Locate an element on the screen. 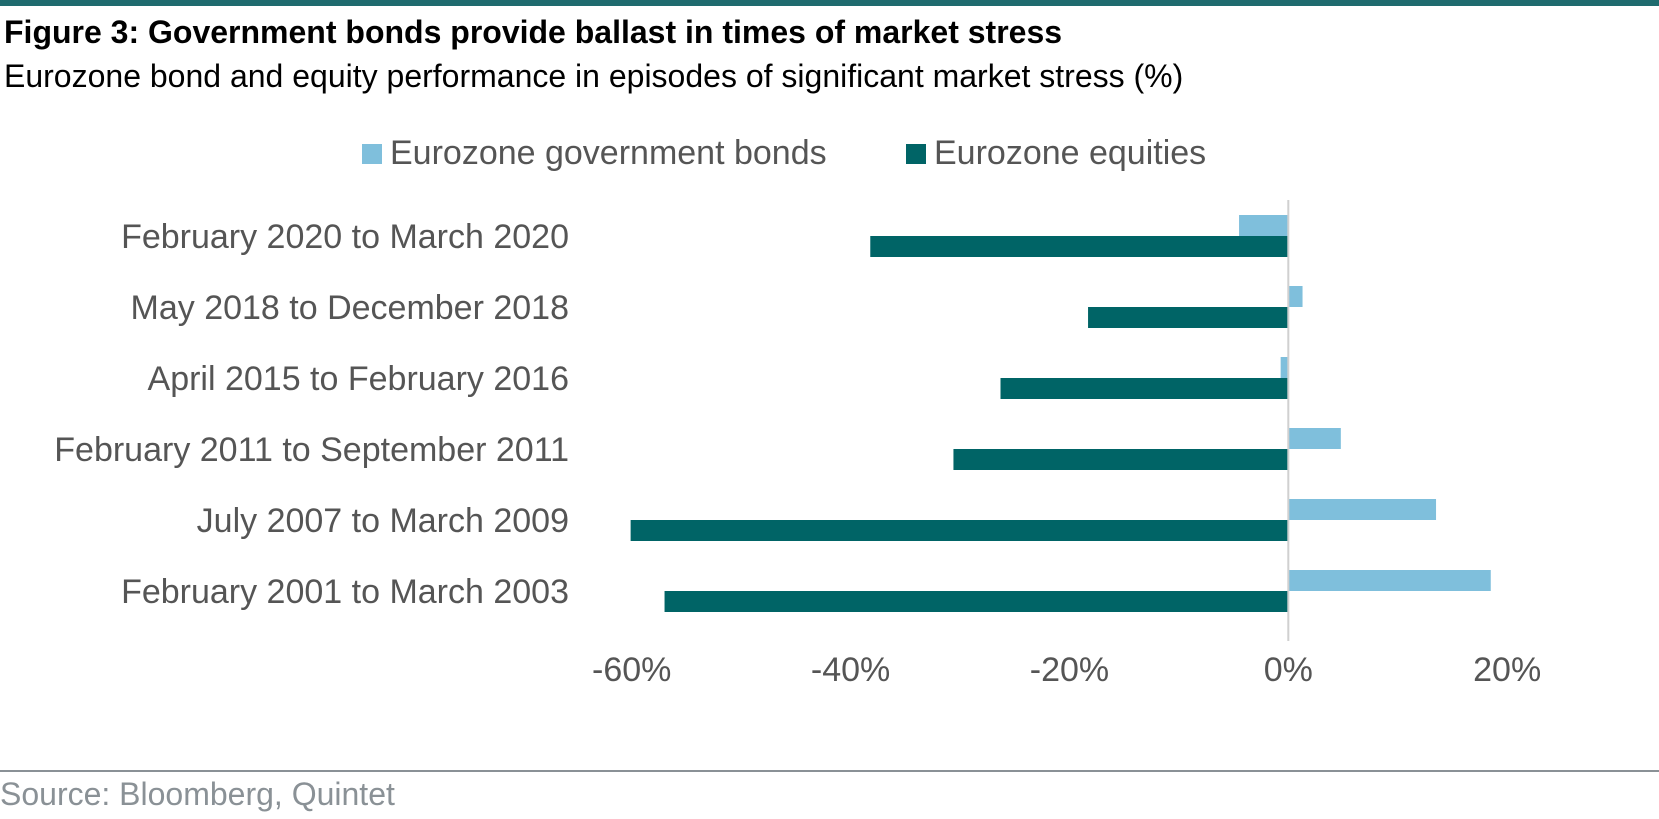  x-tick-label-0: -60% is located at coordinates (631, 670).